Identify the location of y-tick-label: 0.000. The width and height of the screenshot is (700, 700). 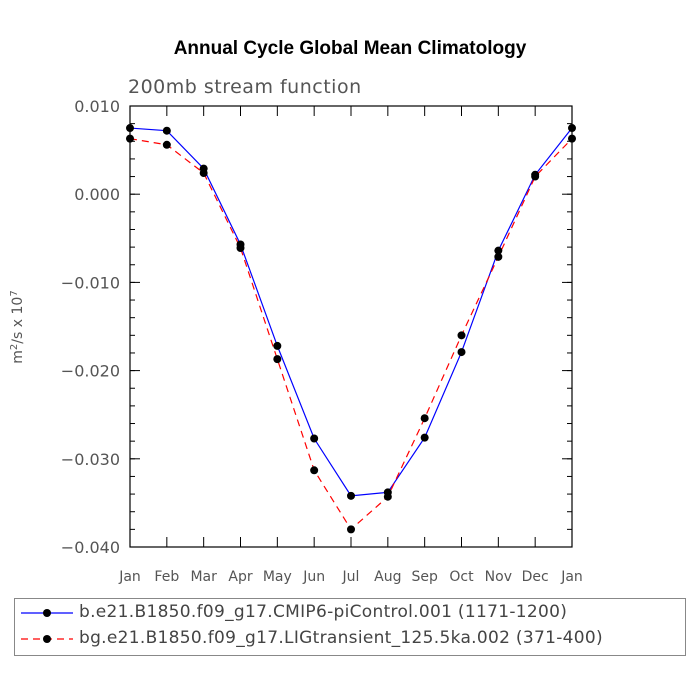
(97, 194).